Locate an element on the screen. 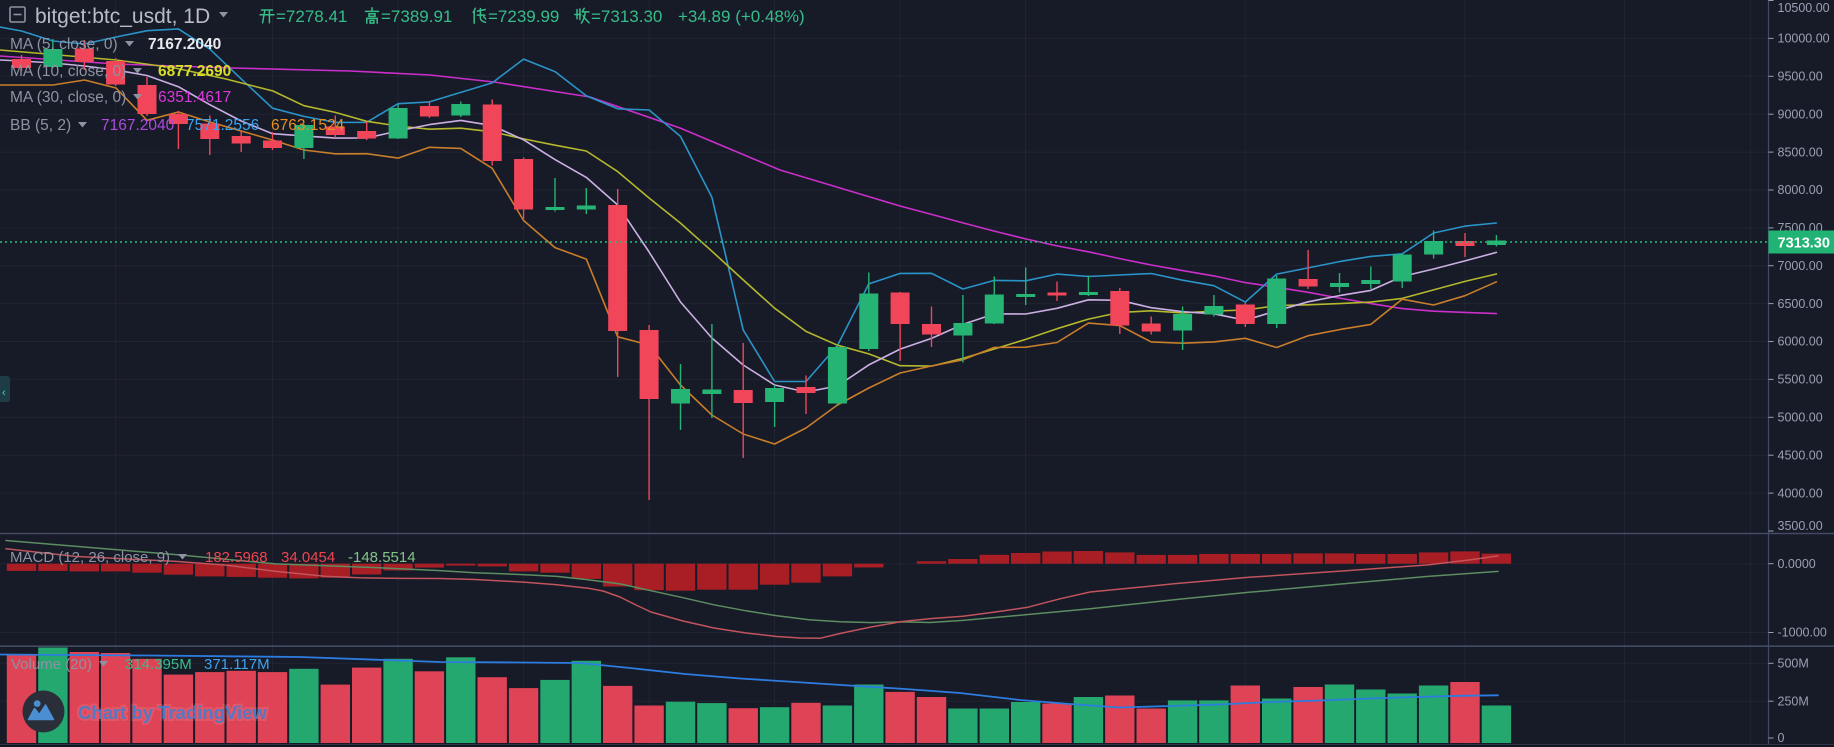 The height and width of the screenshot is (747, 1834). svg-text: 314.395M is located at coordinates (158, 664).